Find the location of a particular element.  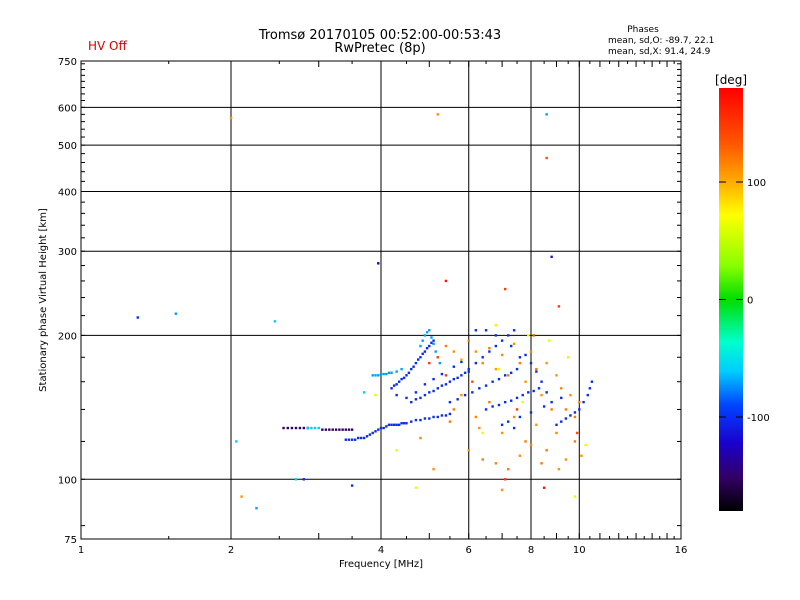

x-tick-label: 6 is located at coordinates (469, 550).